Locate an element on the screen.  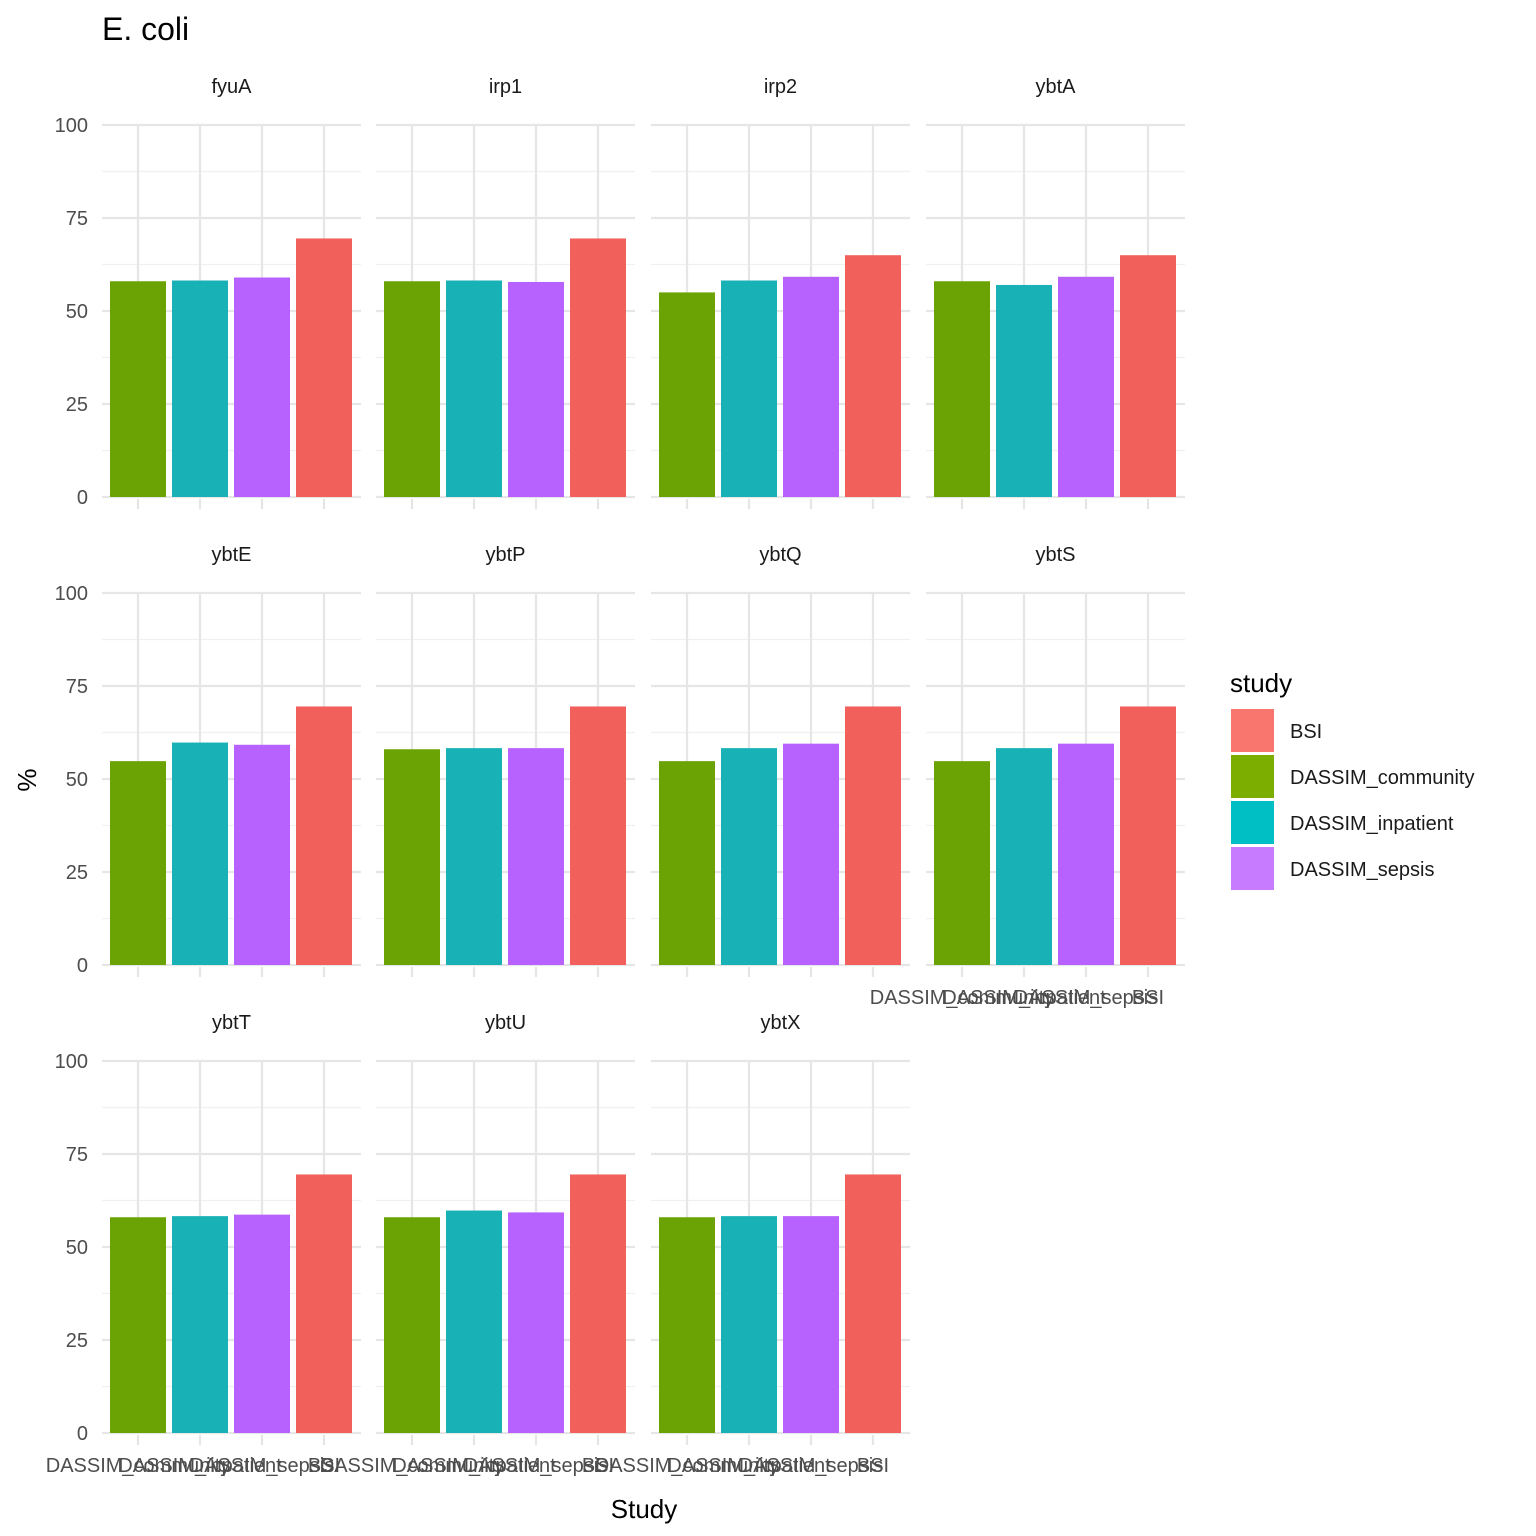
legend-title: study is located at coordinates (1261, 683).